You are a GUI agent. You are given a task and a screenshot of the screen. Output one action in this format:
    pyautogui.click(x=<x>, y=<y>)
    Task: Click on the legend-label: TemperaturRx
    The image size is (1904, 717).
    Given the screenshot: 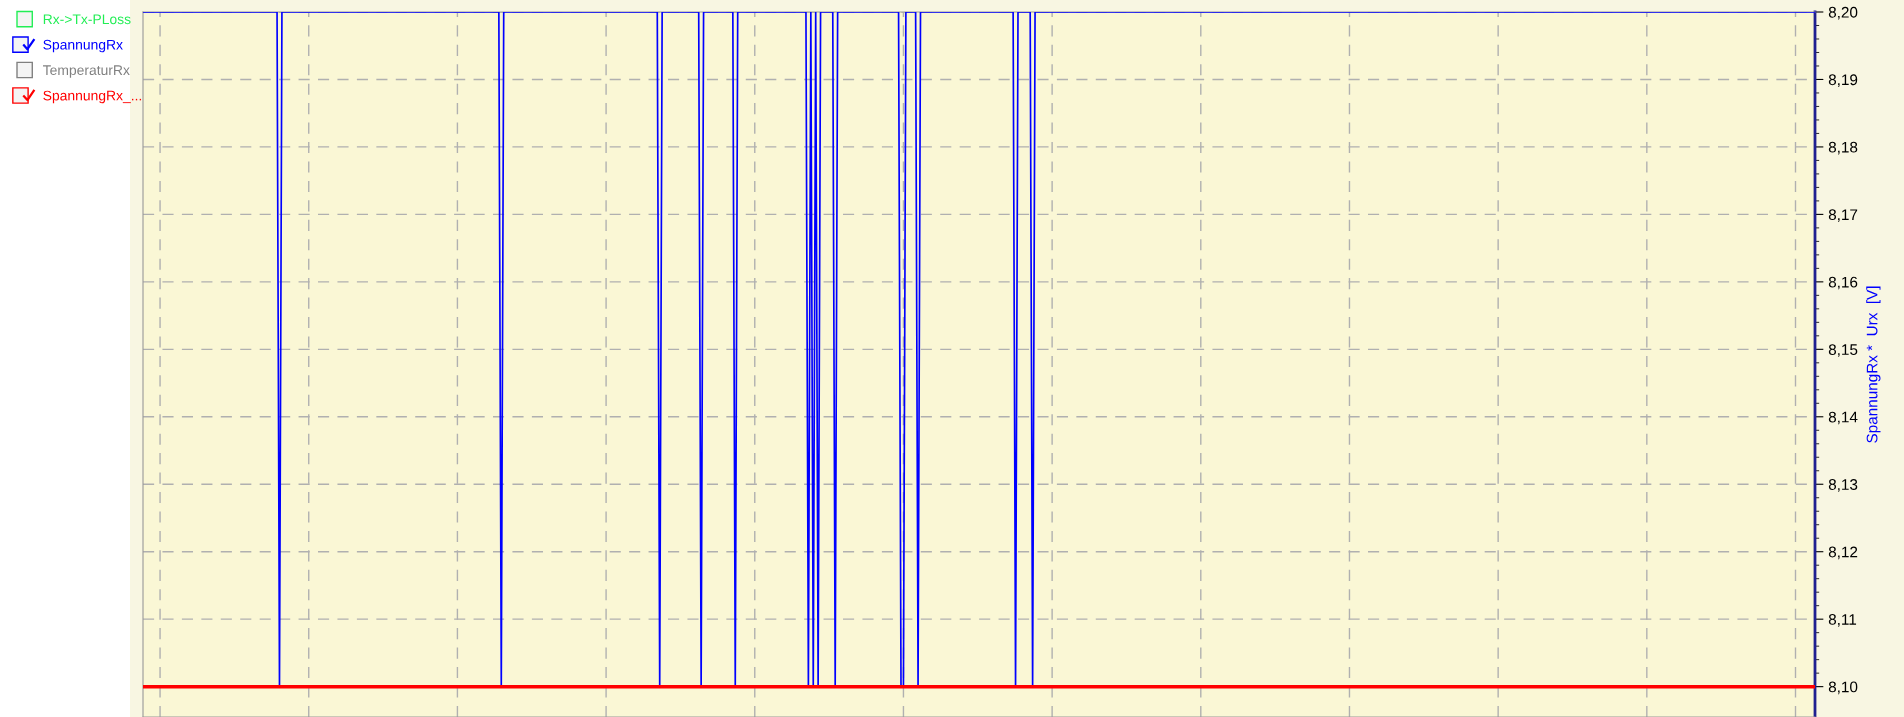 What is the action you would take?
    pyautogui.click(x=86, y=71)
    